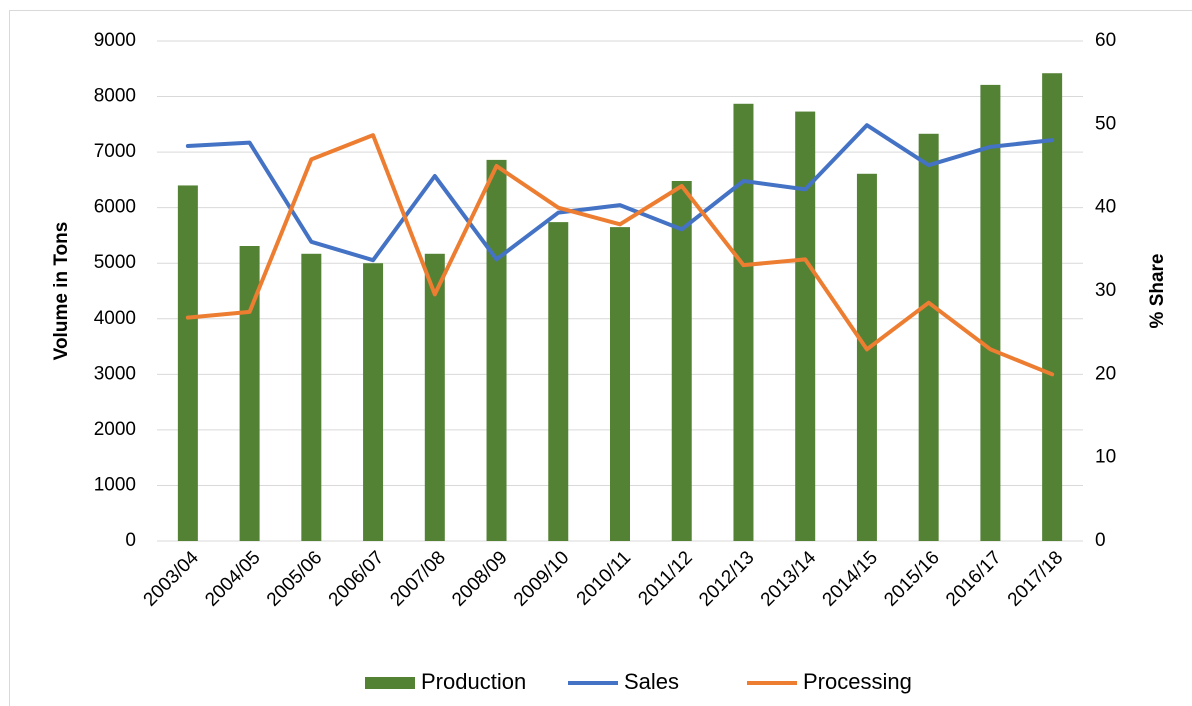  I want to click on x-tick-label: 2017/18, so click(1035, 578).